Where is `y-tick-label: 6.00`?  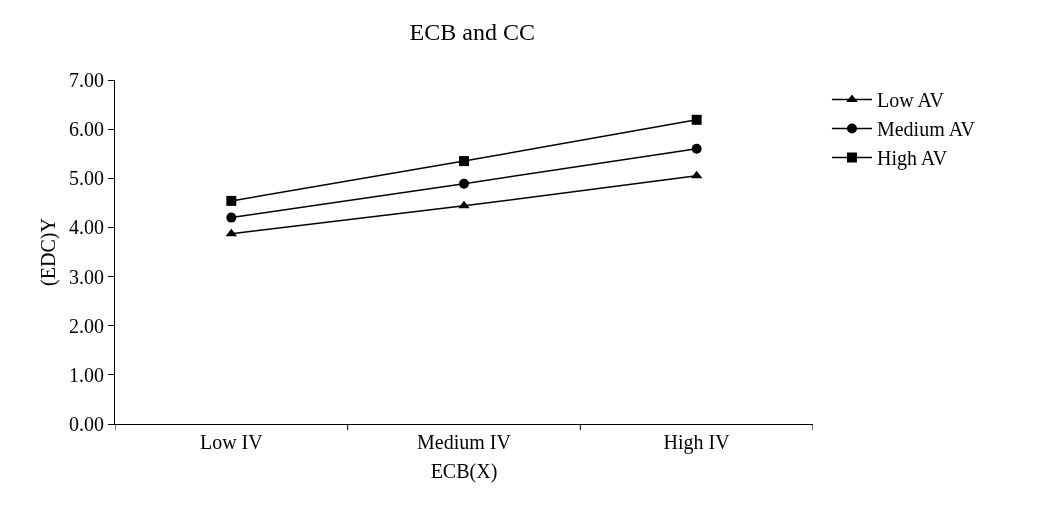
y-tick-label: 6.00 is located at coordinates (86, 129).